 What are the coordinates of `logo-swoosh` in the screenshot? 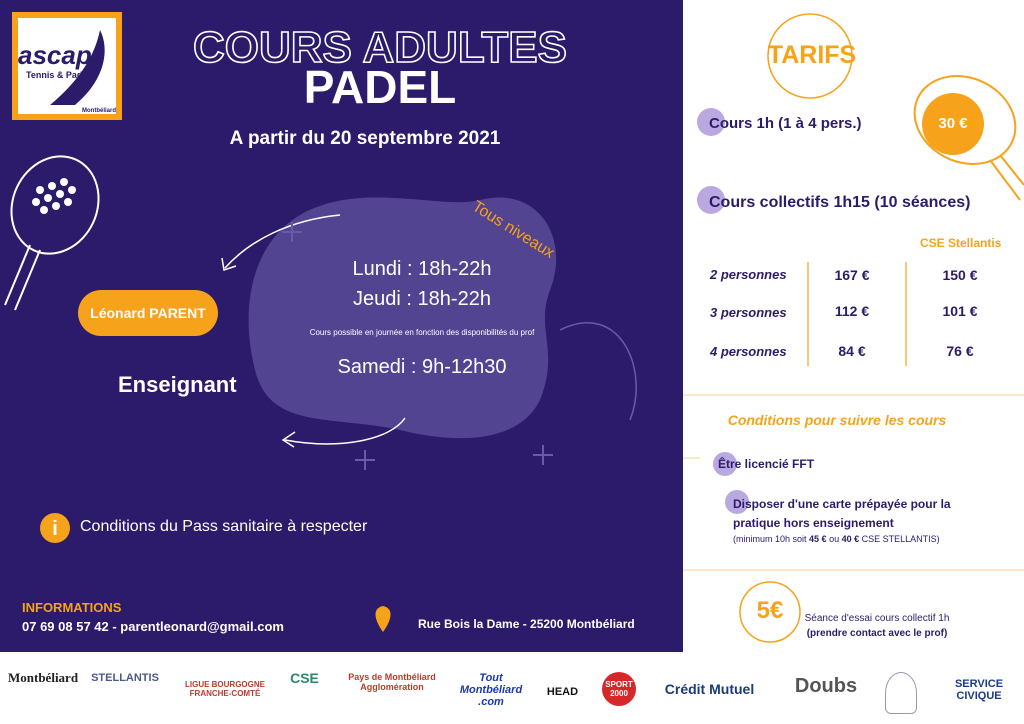 It's located at (77, 67).